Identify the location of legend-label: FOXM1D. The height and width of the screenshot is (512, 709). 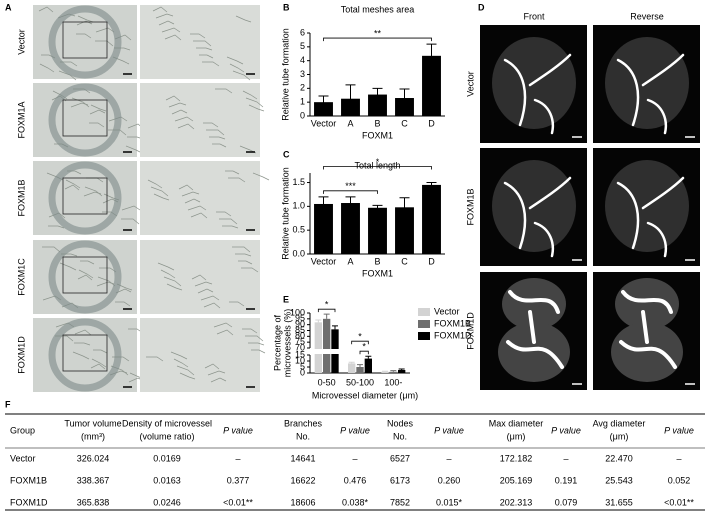
(453, 335).